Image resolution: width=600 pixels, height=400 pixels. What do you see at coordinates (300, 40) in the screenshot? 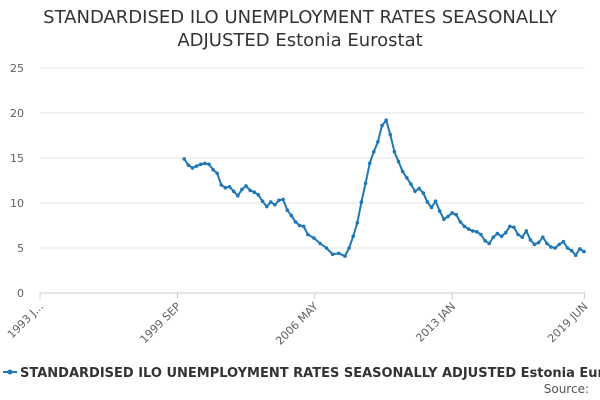
I see `chart-title-line-2: ADJUSTED Estonia Eurostat` at bounding box center [300, 40].